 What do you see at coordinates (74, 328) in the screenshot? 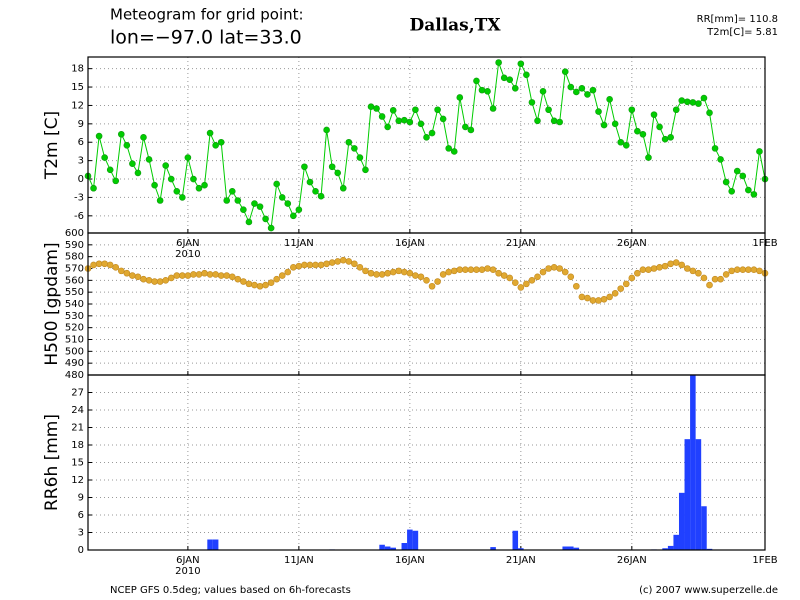
I see `y-tick-label: 520` at bounding box center [74, 328].